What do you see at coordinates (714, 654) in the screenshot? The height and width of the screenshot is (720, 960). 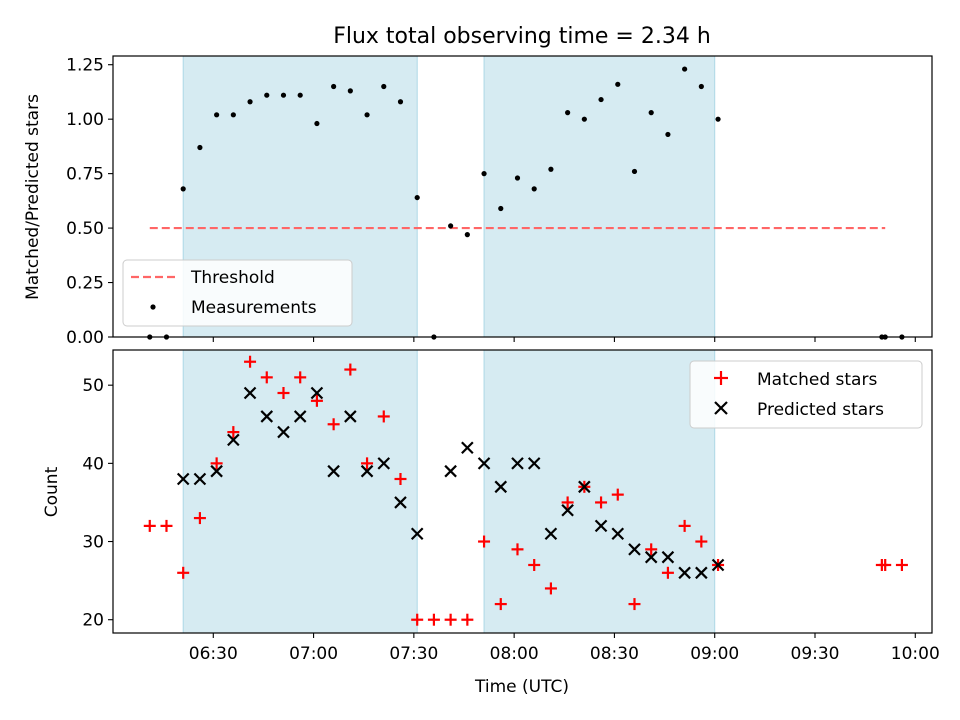 I see `x-tick-label: 09:00` at bounding box center [714, 654].